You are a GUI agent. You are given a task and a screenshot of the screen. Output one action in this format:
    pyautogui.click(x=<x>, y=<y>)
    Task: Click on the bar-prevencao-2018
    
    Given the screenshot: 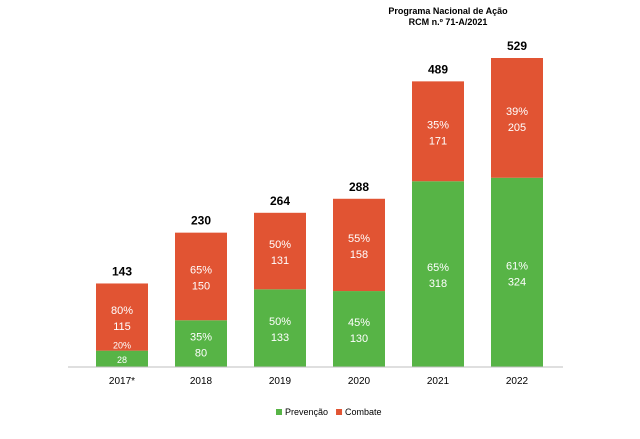 What is the action you would take?
    pyautogui.click(x=201, y=343)
    